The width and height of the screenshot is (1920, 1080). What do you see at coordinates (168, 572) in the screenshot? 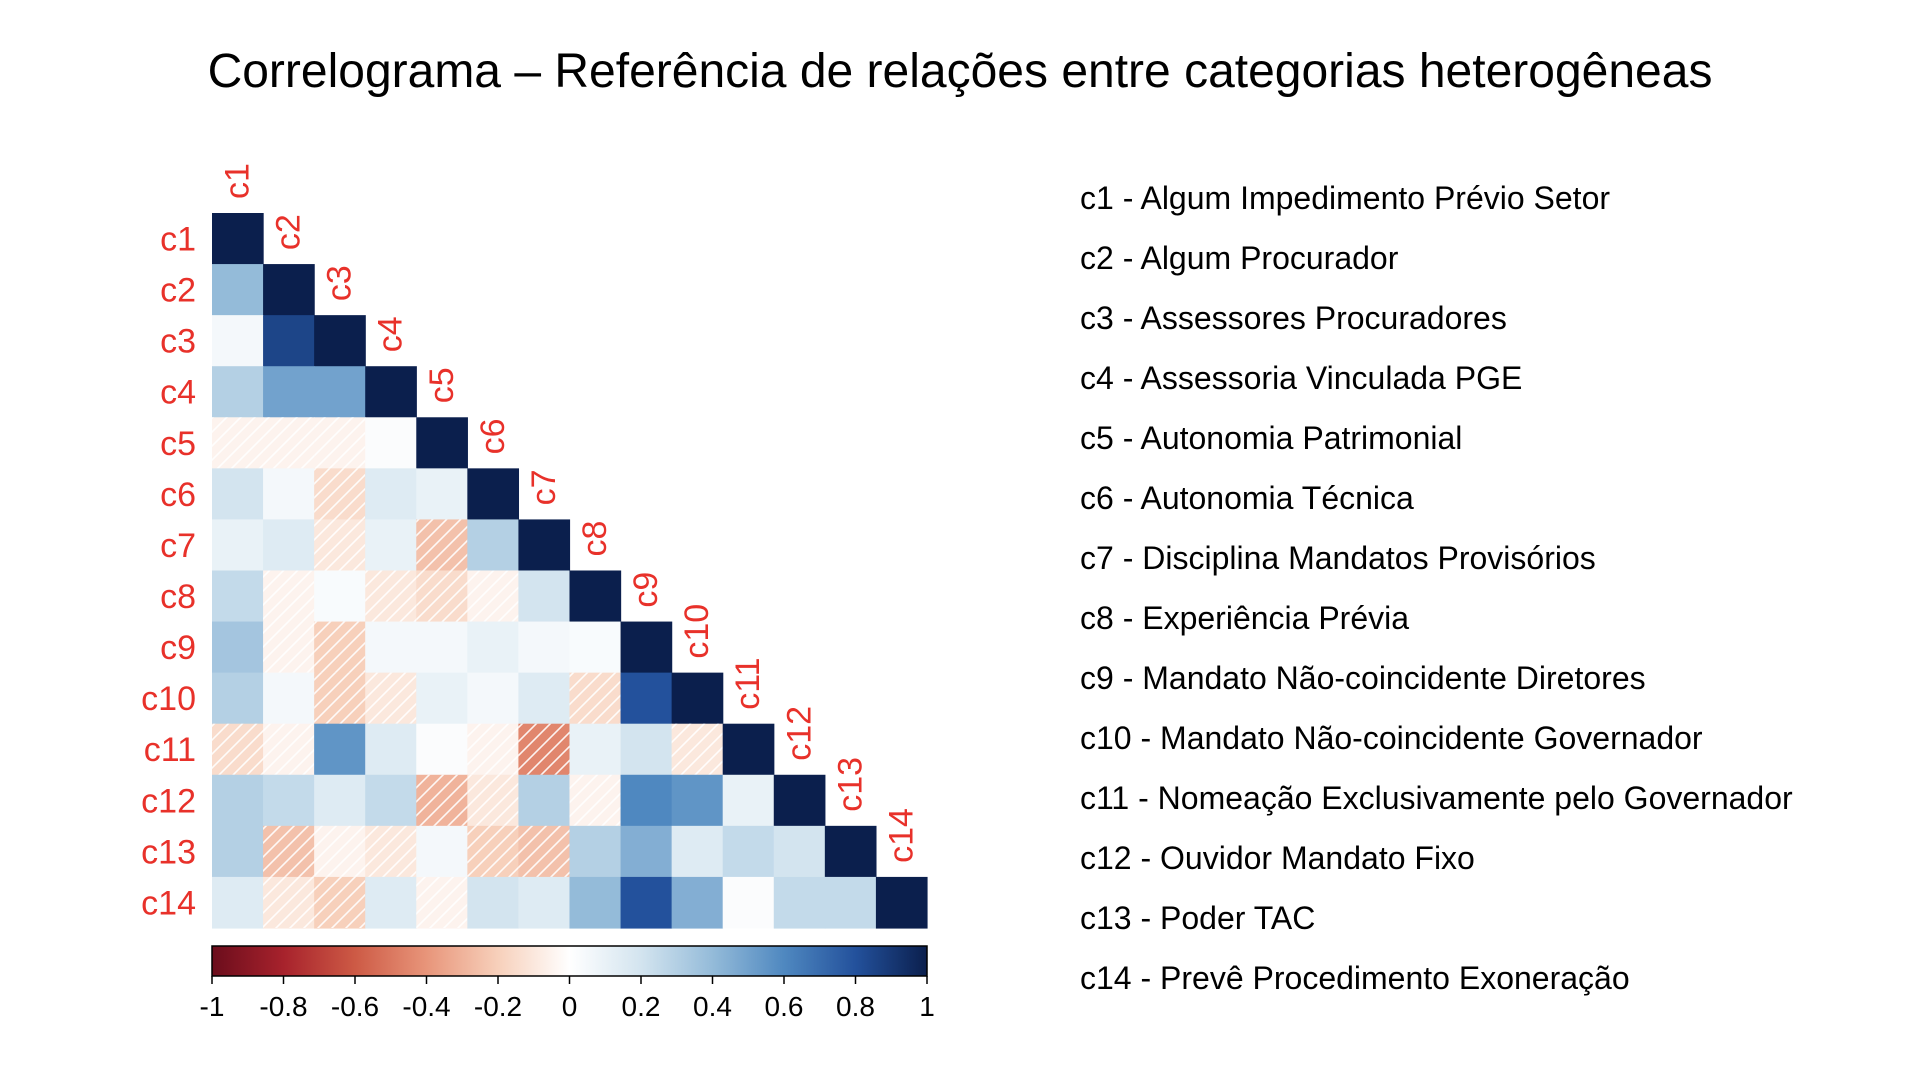
I see `row-labels: c1 c2 c3 c4 c5 c6 c7 c8 c9 c10 c11 c12 c13 c14` at bounding box center [168, 572].